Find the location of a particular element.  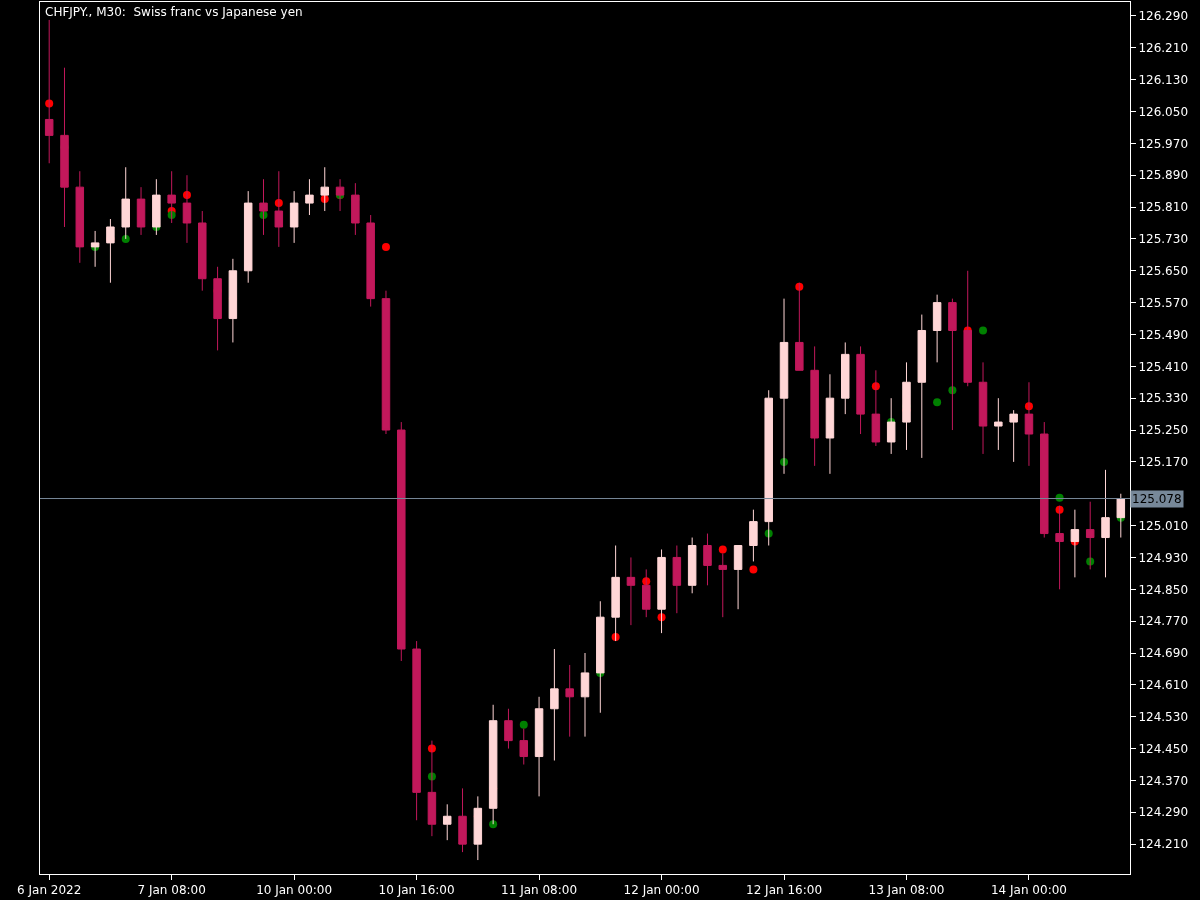

x-tick-label: 6 Jan 2022 is located at coordinates (49, 890).